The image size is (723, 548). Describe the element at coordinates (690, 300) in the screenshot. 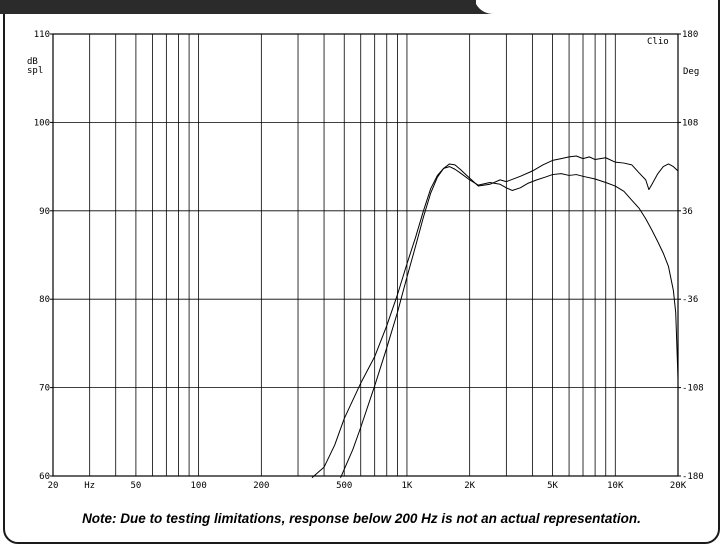

I see `y-tick-label-right: -36` at that location.